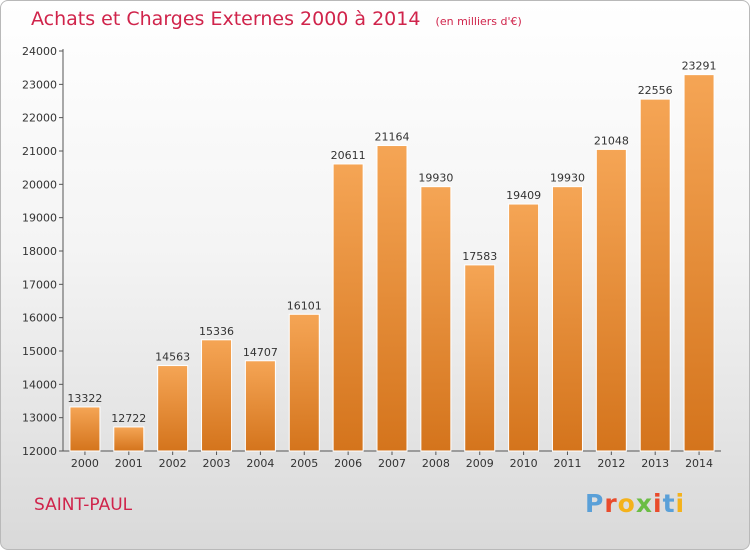  What do you see at coordinates (567, 319) in the screenshot?
I see `bar-2011` at bounding box center [567, 319].